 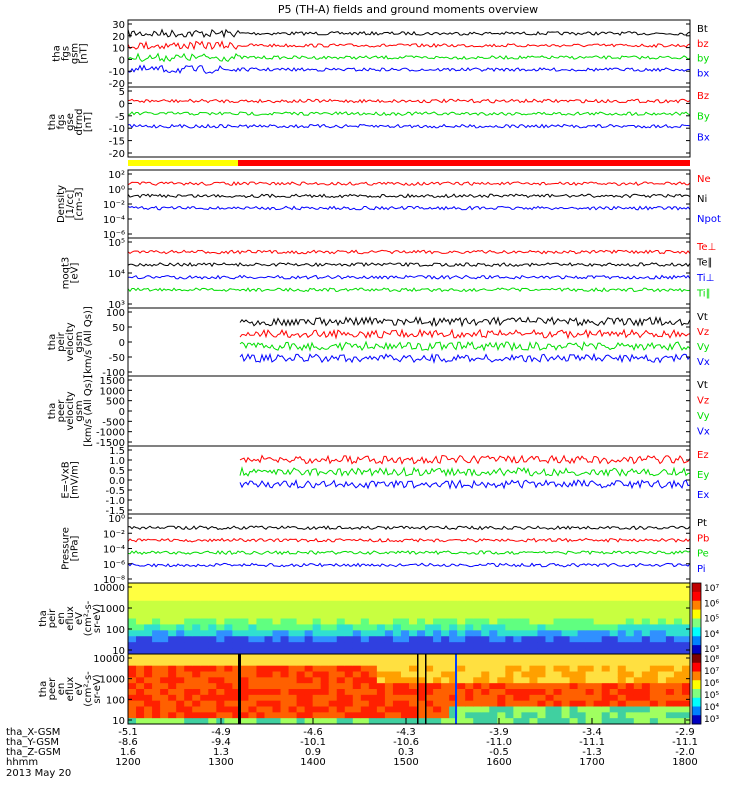 I want to click on legend-entry: Ni, so click(x=702, y=199).